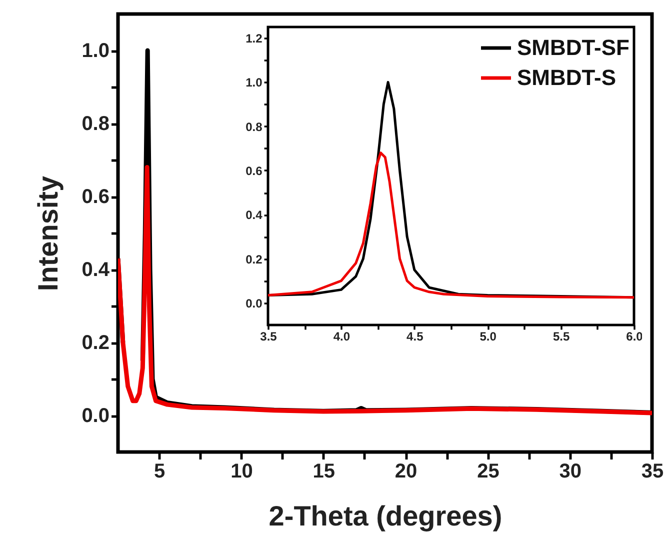 The width and height of the screenshot is (666, 533). I want to click on x-tick-label: 5.0, so click(488, 337).